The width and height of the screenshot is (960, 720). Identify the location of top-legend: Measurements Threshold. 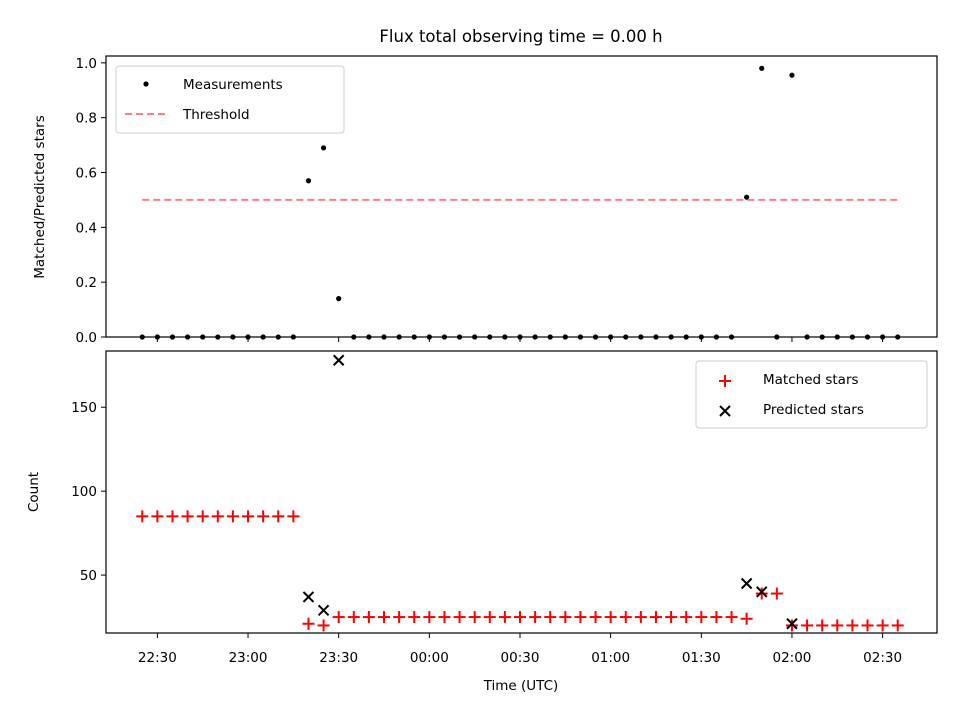
(230, 99).